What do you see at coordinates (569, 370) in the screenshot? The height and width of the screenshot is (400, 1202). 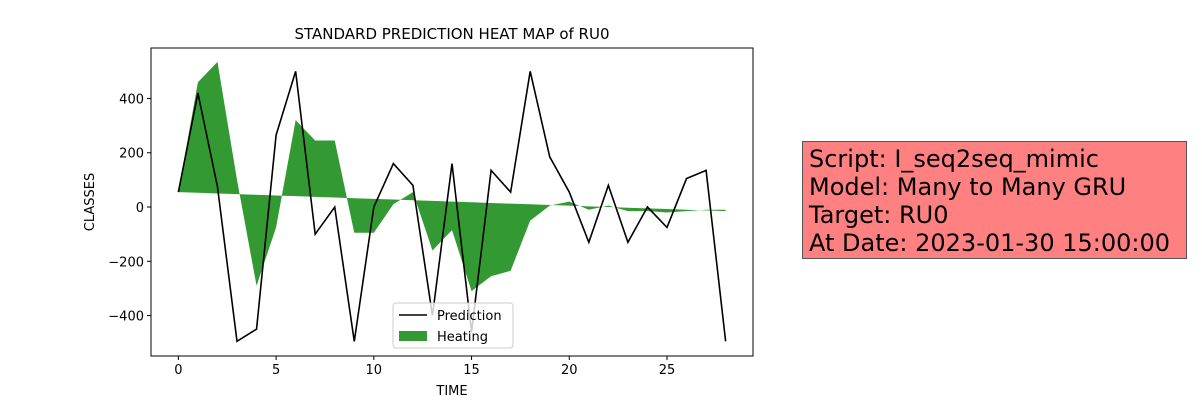 I see `x-tick-label: 20` at bounding box center [569, 370].